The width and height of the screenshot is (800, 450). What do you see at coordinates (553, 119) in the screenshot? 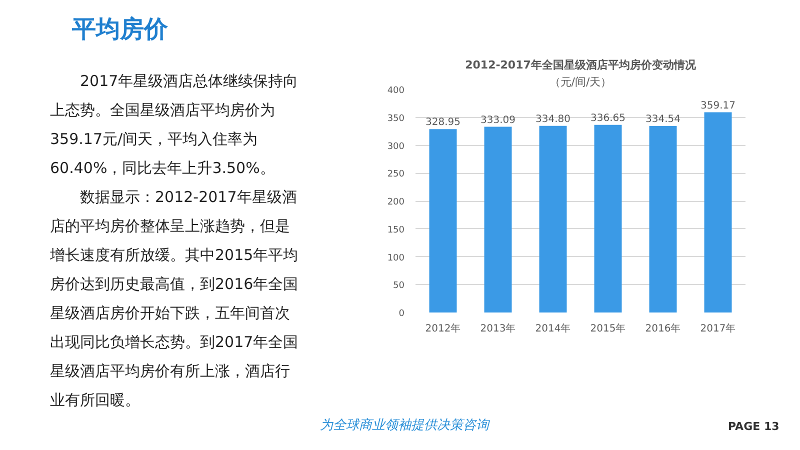
I see `data-label: 334.80` at bounding box center [553, 119].